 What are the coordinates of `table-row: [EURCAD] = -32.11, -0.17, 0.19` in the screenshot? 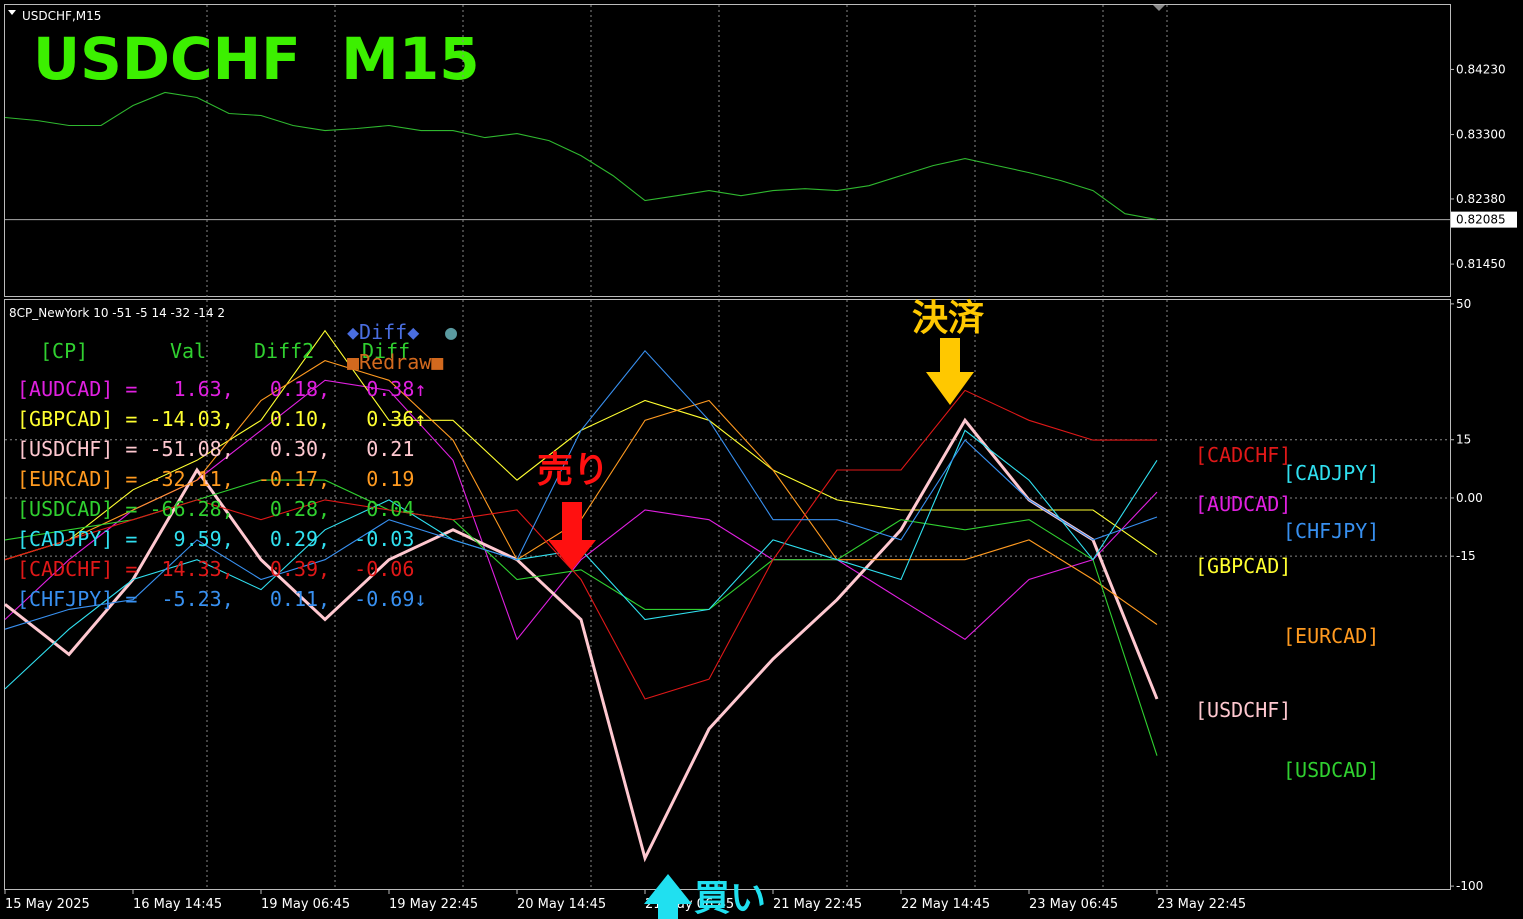 It's located at (215, 479).